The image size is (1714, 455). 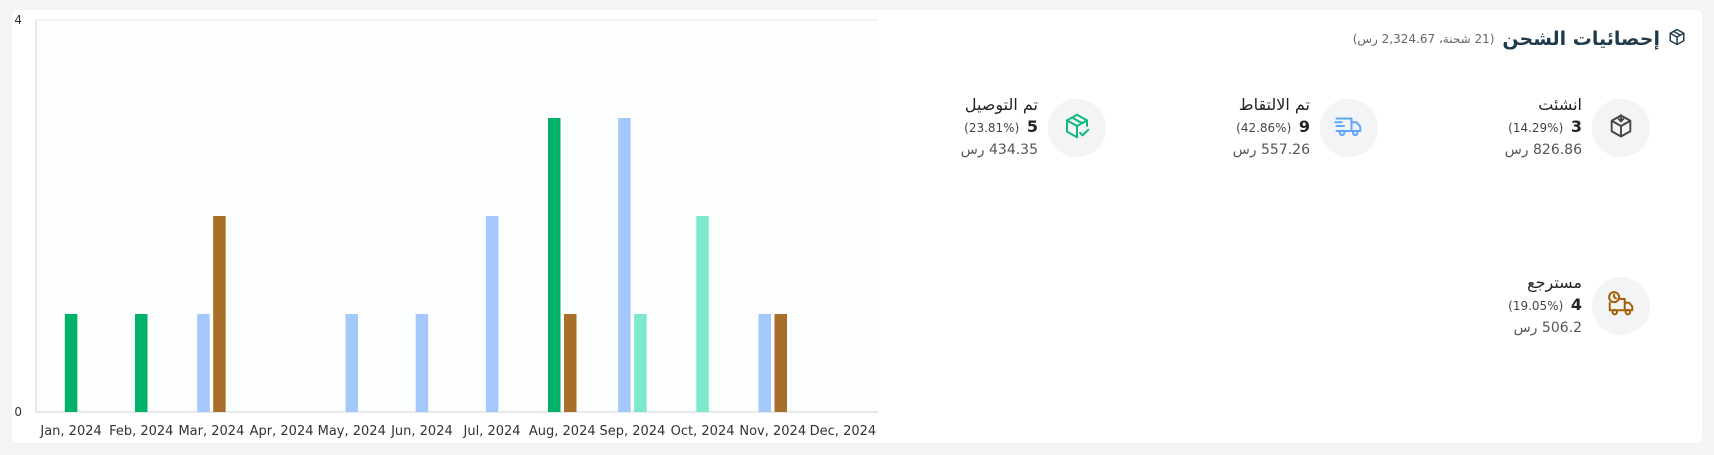 What do you see at coordinates (1547, 328) in the screenshot?
I see `stat-returned-amount: 506.2 رس` at bounding box center [1547, 328].